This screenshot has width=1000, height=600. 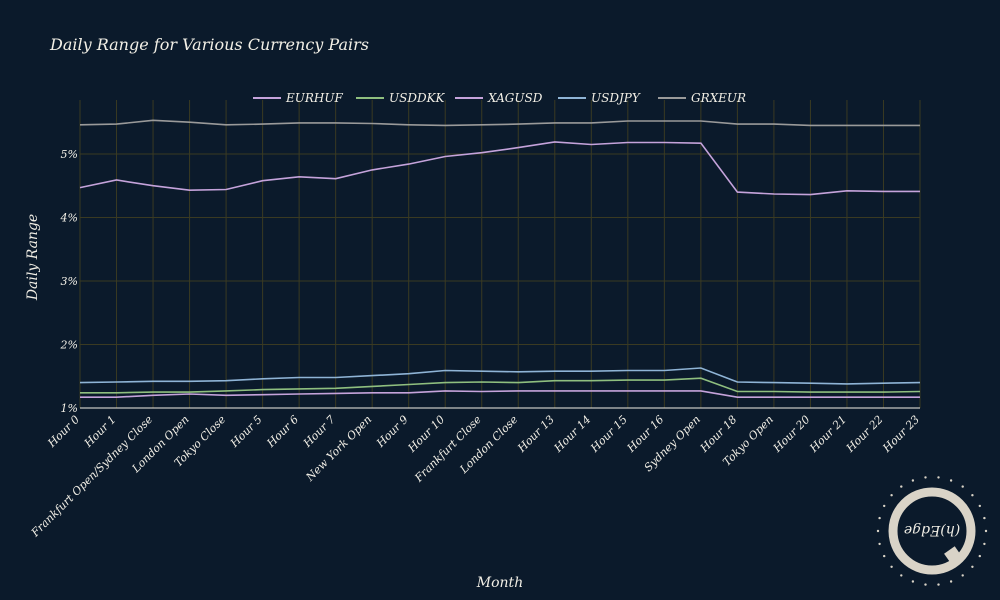 I want to click on legend-label: GRXEUR, so click(x=718, y=98).